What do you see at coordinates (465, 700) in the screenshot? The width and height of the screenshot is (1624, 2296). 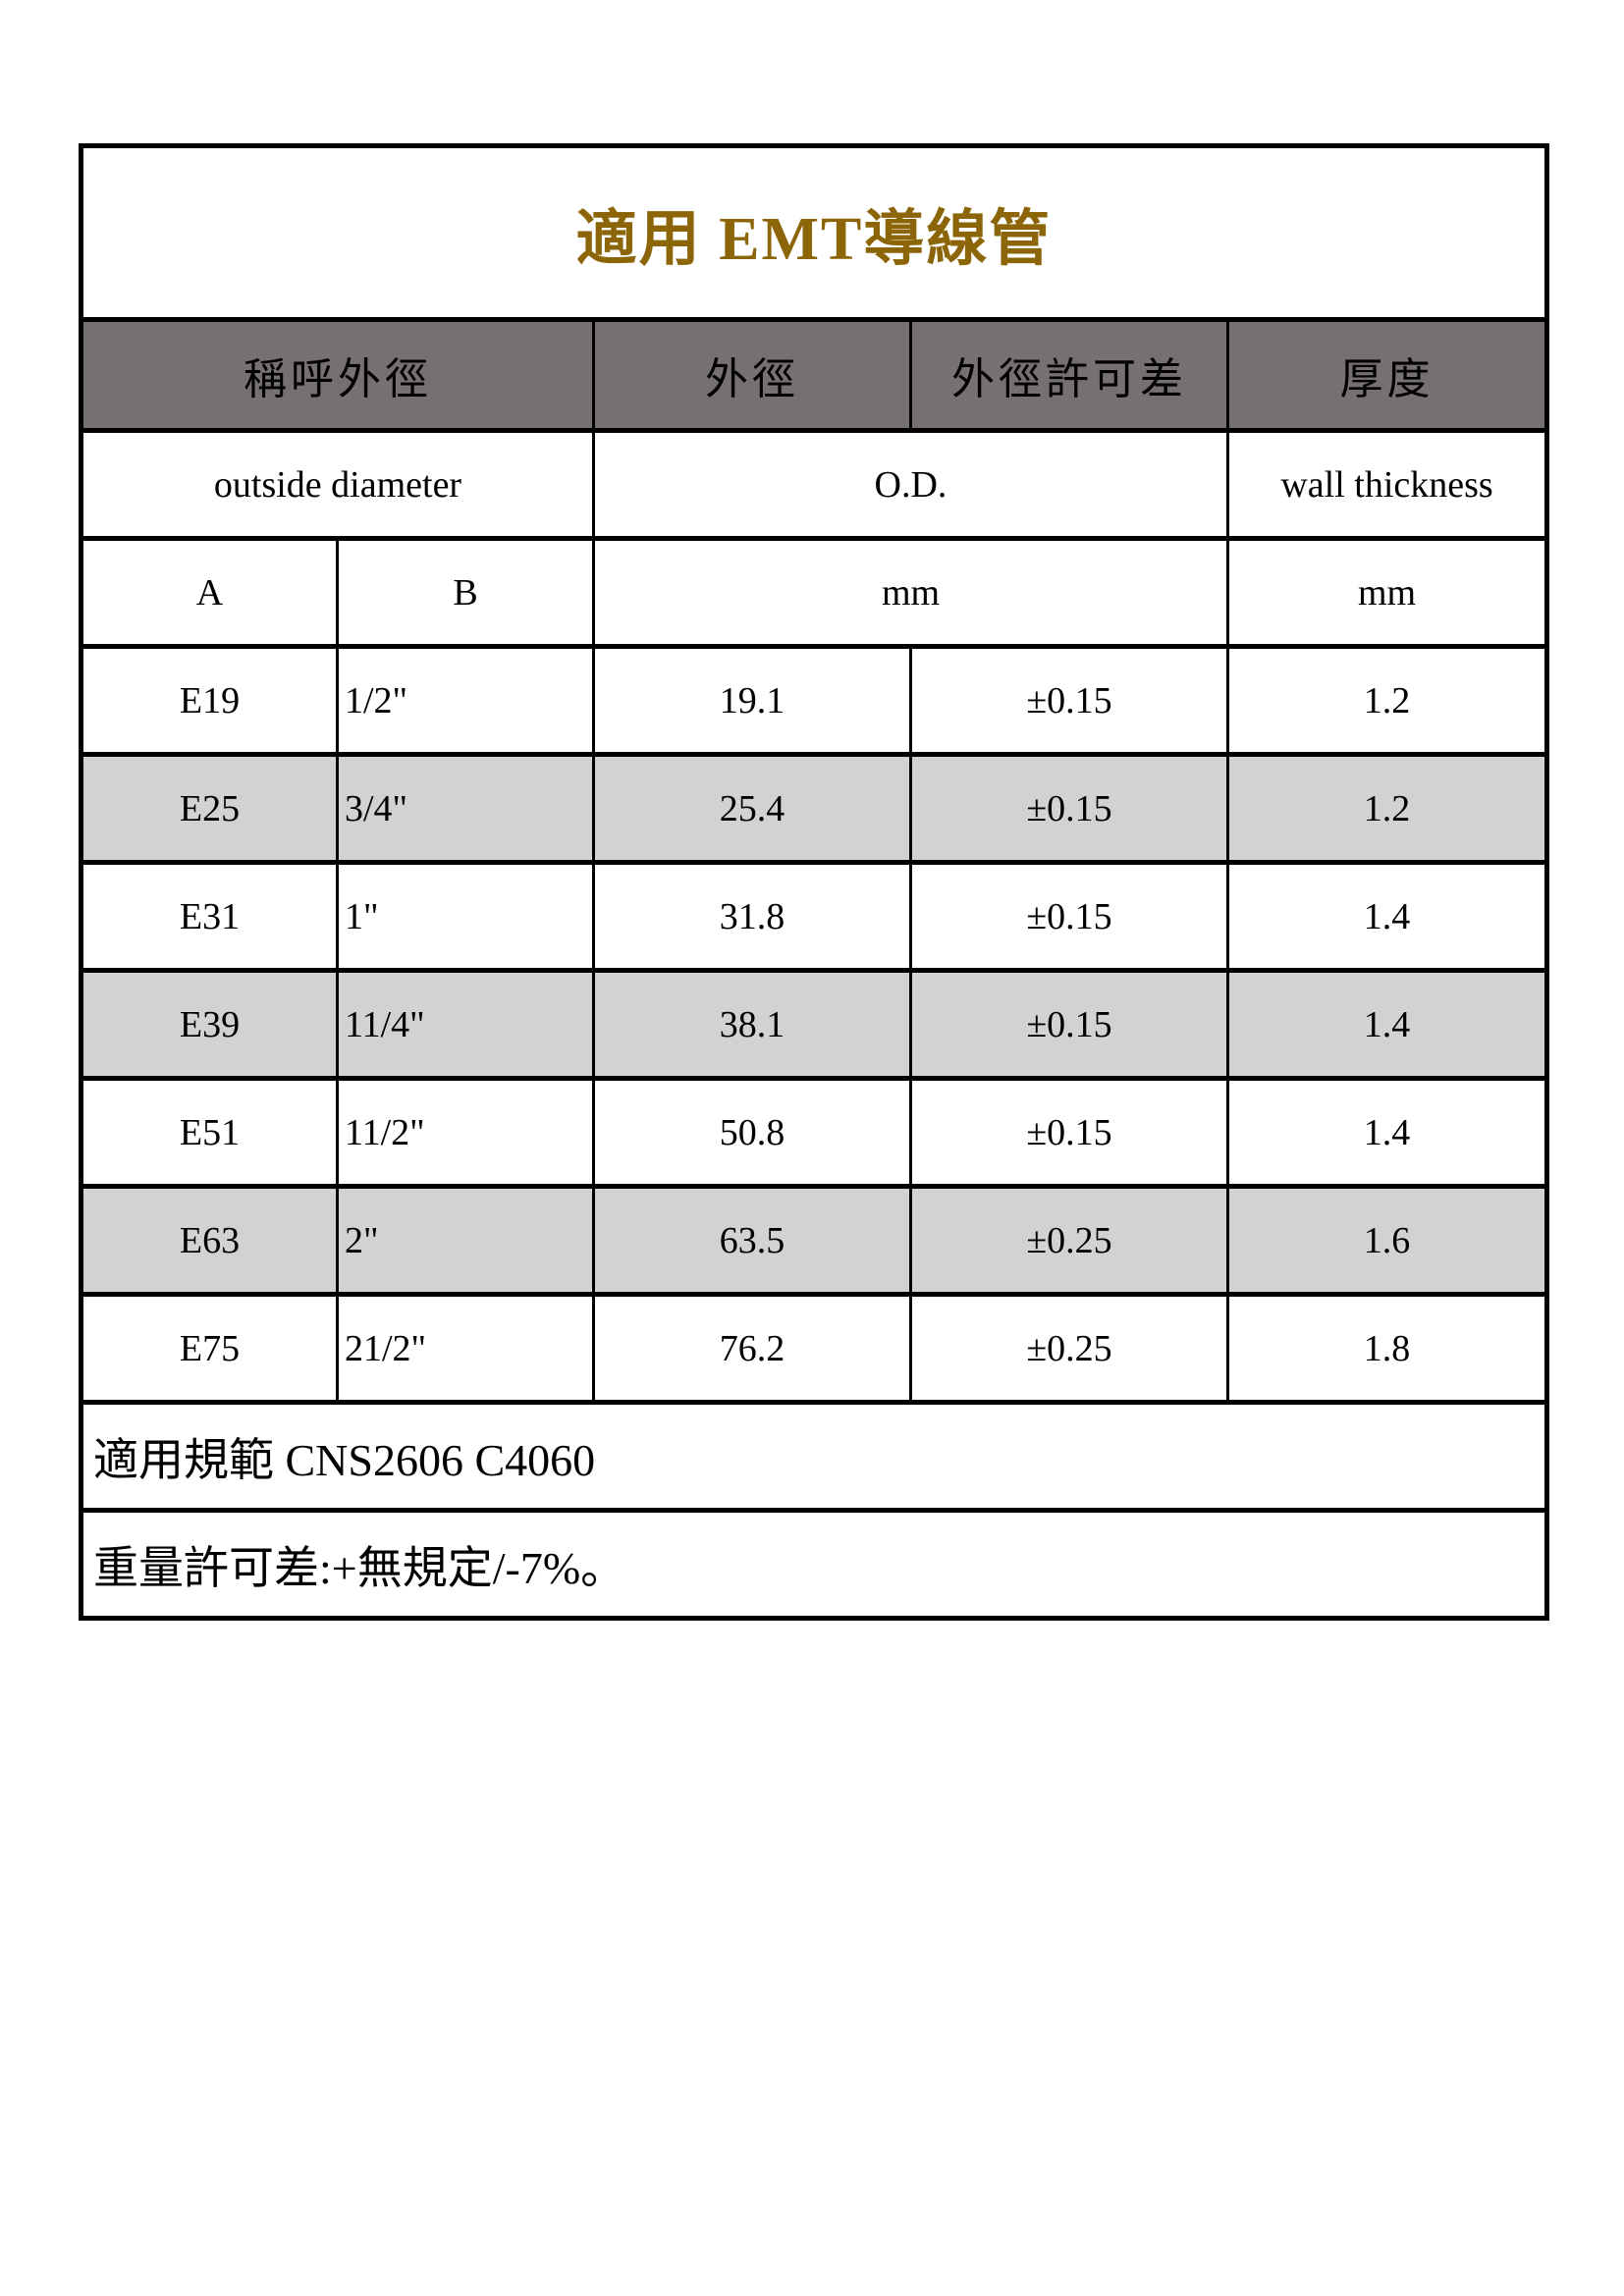 I see `cell-b: 1/2"` at bounding box center [465, 700].